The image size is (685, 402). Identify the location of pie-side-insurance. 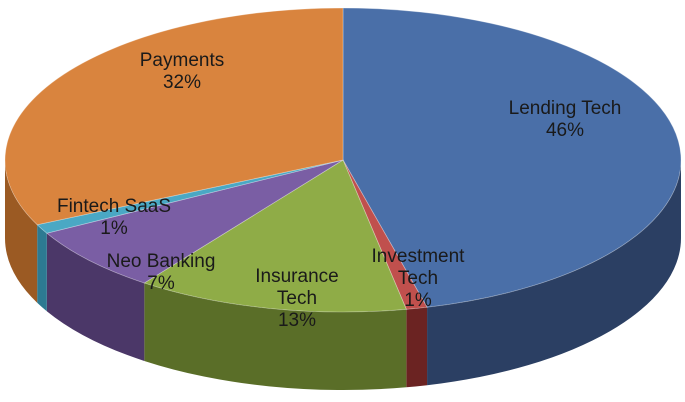
(275, 336).